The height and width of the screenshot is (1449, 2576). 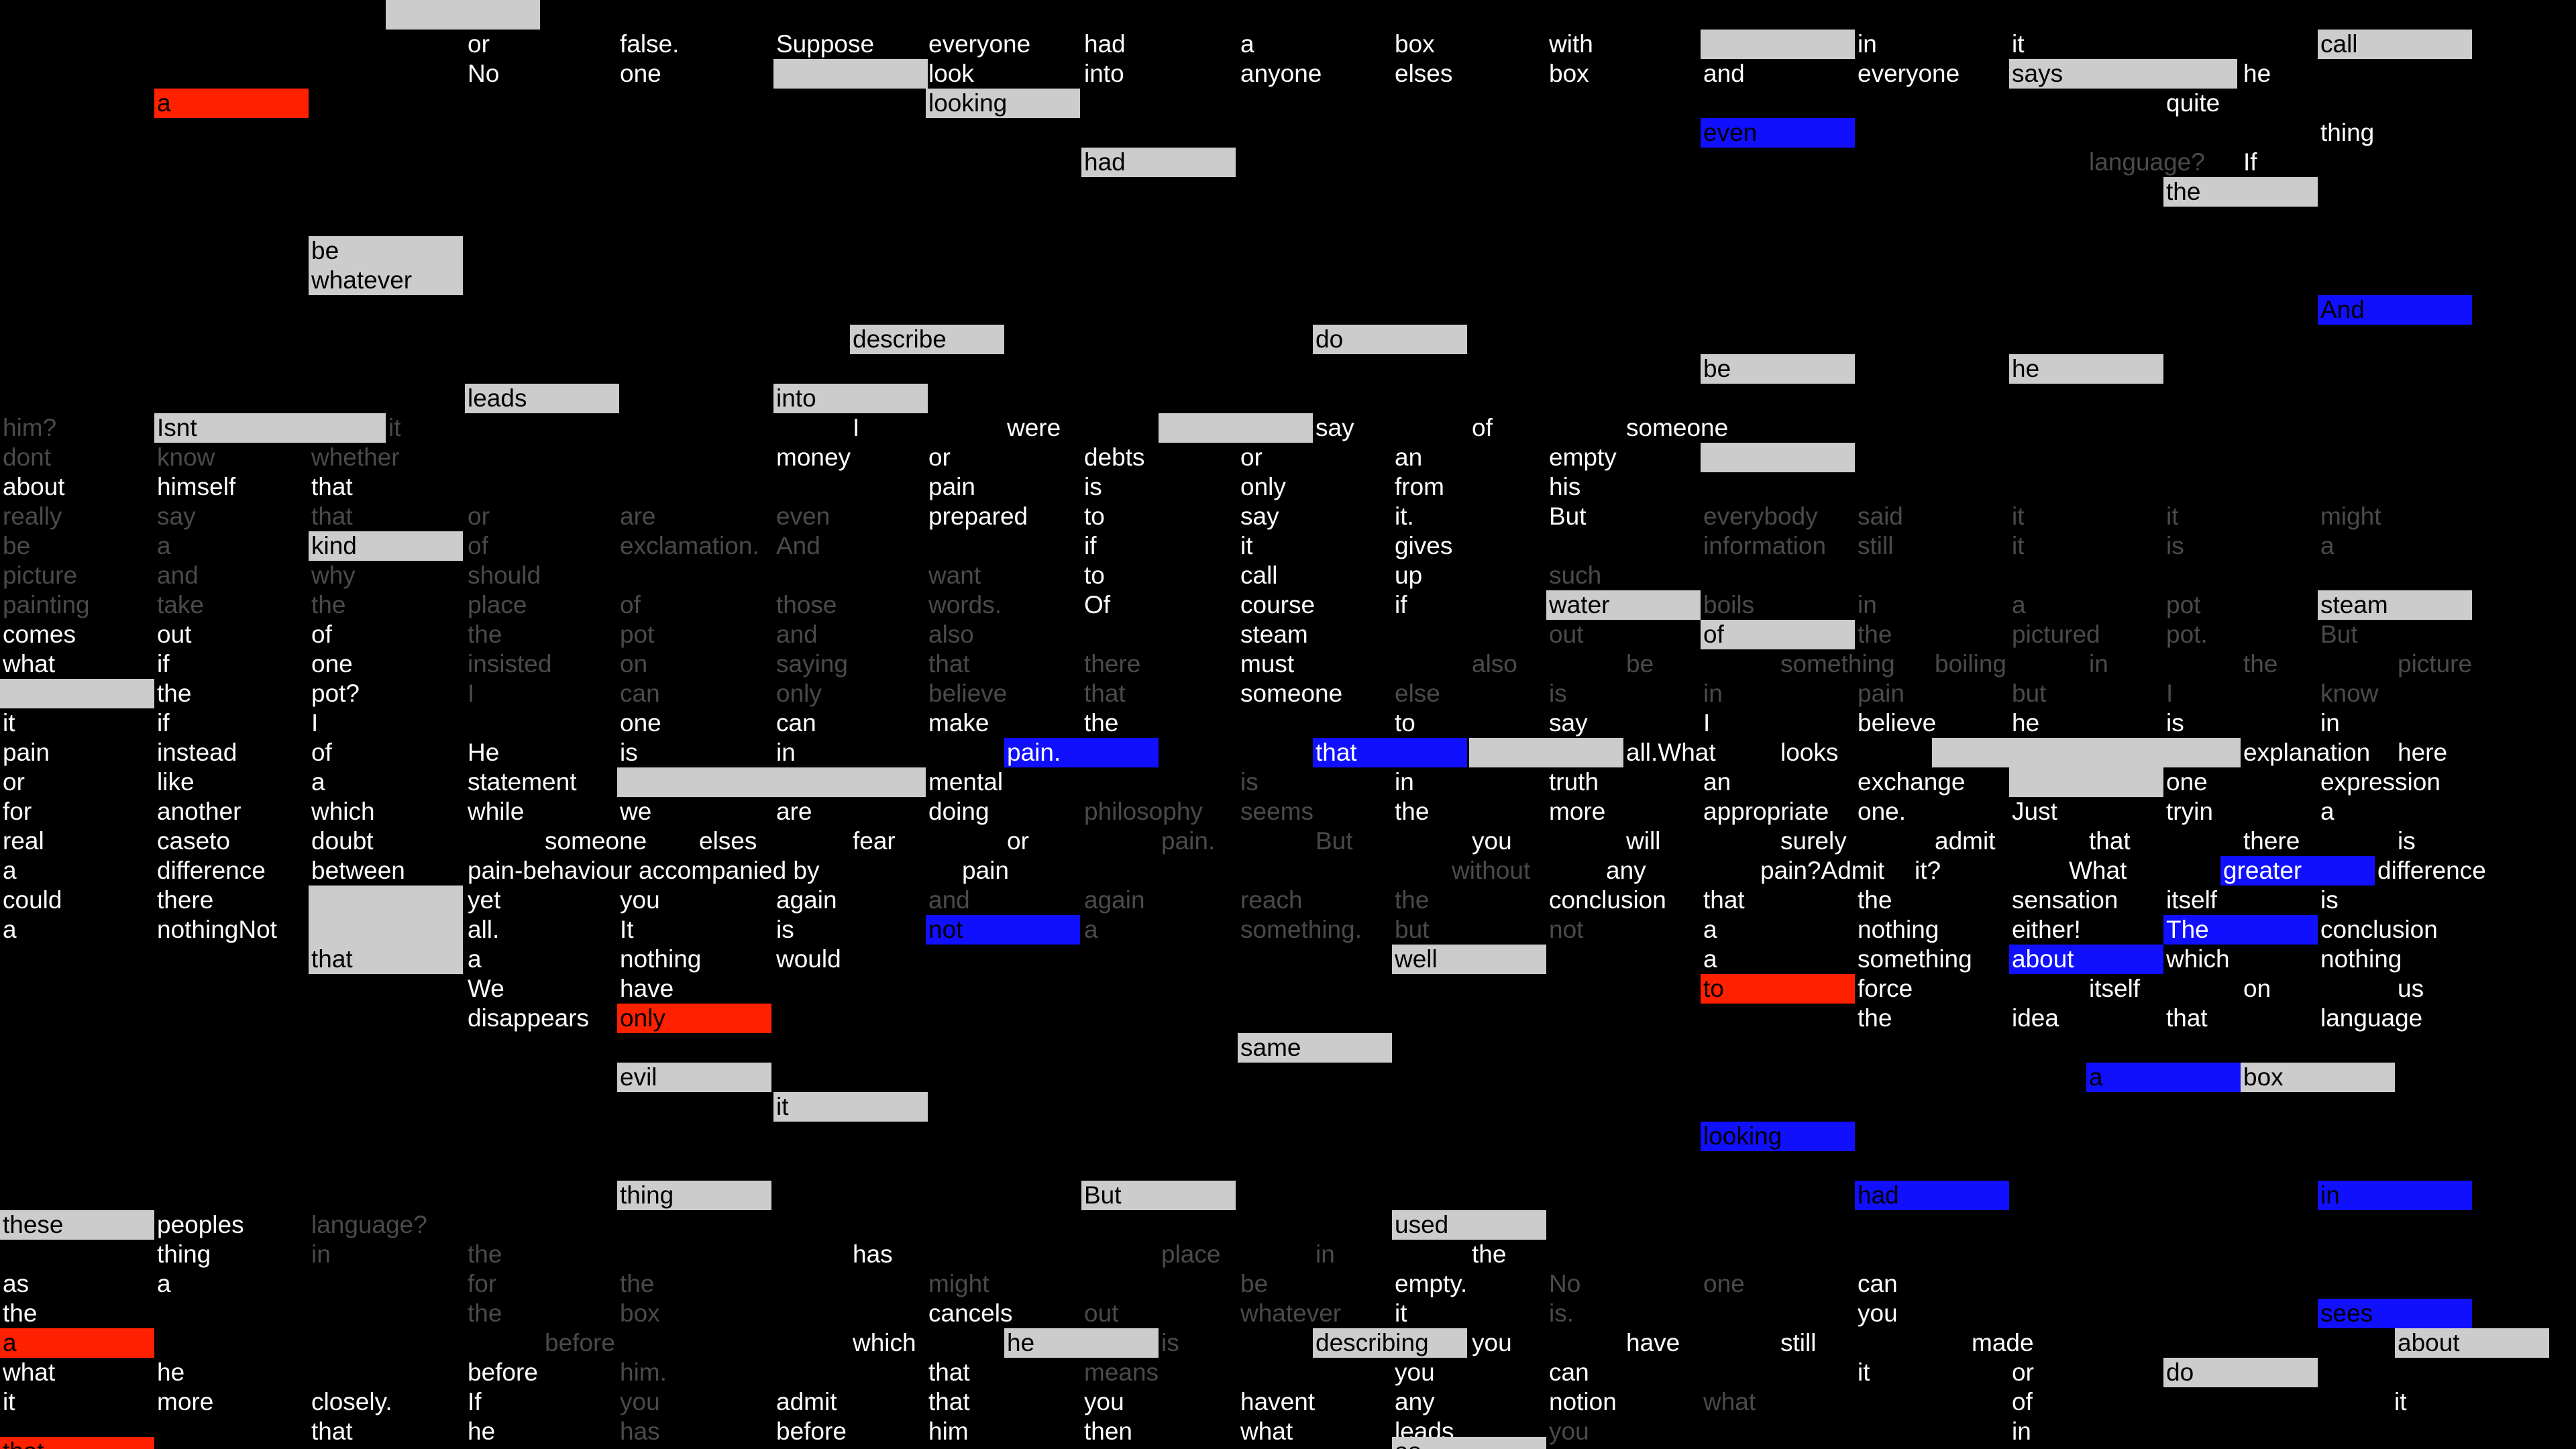 What do you see at coordinates (1643, 841) in the screenshot?
I see `word: will` at bounding box center [1643, 841].